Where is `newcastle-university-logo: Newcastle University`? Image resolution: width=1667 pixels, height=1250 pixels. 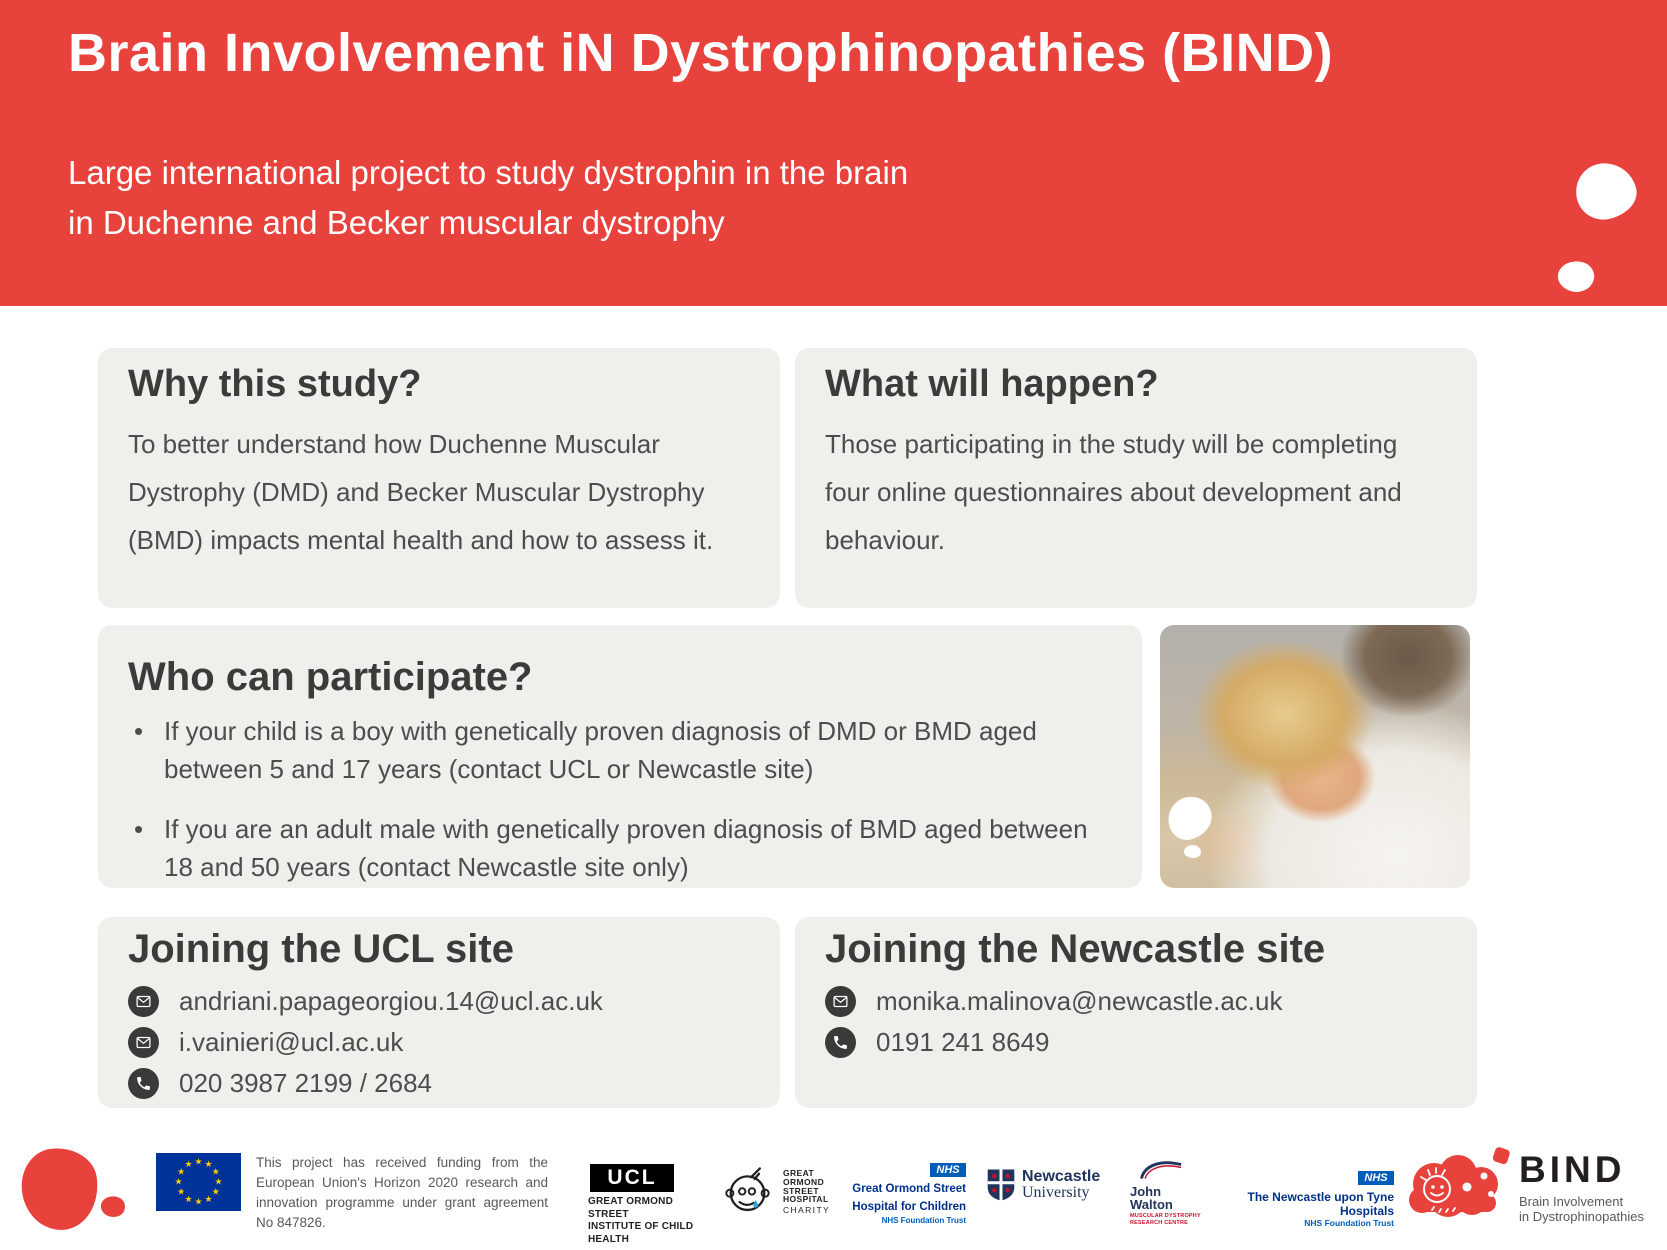
newcastle-university-logo: Newcastle University is located at coordinates (1043, 1185).